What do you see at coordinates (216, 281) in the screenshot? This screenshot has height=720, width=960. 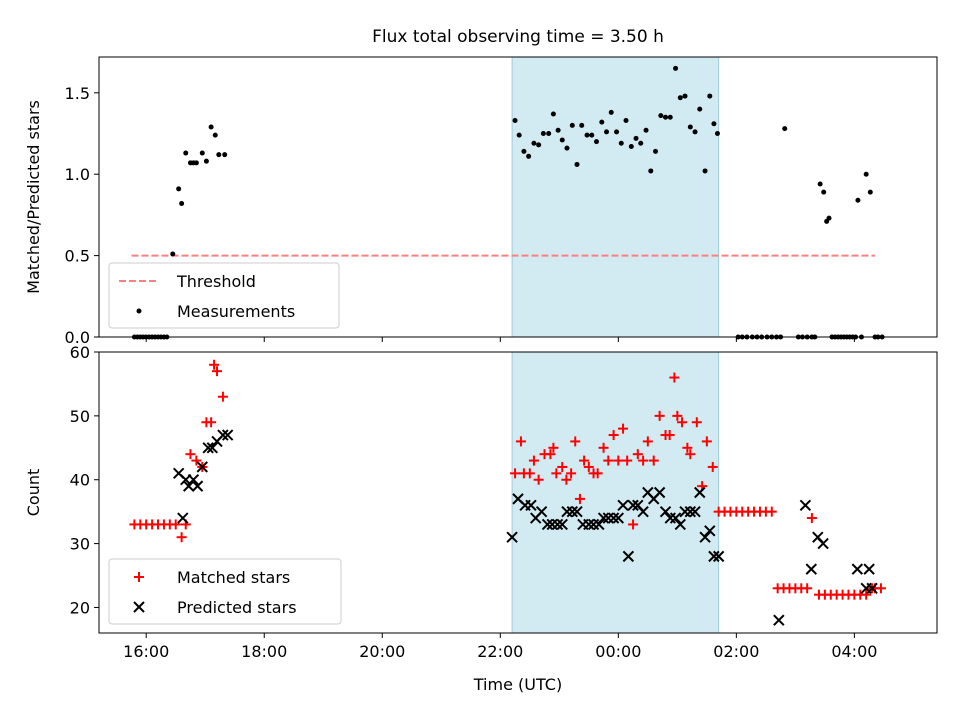 I see `legend-label: Threshold` at bounding box center [216, 281].